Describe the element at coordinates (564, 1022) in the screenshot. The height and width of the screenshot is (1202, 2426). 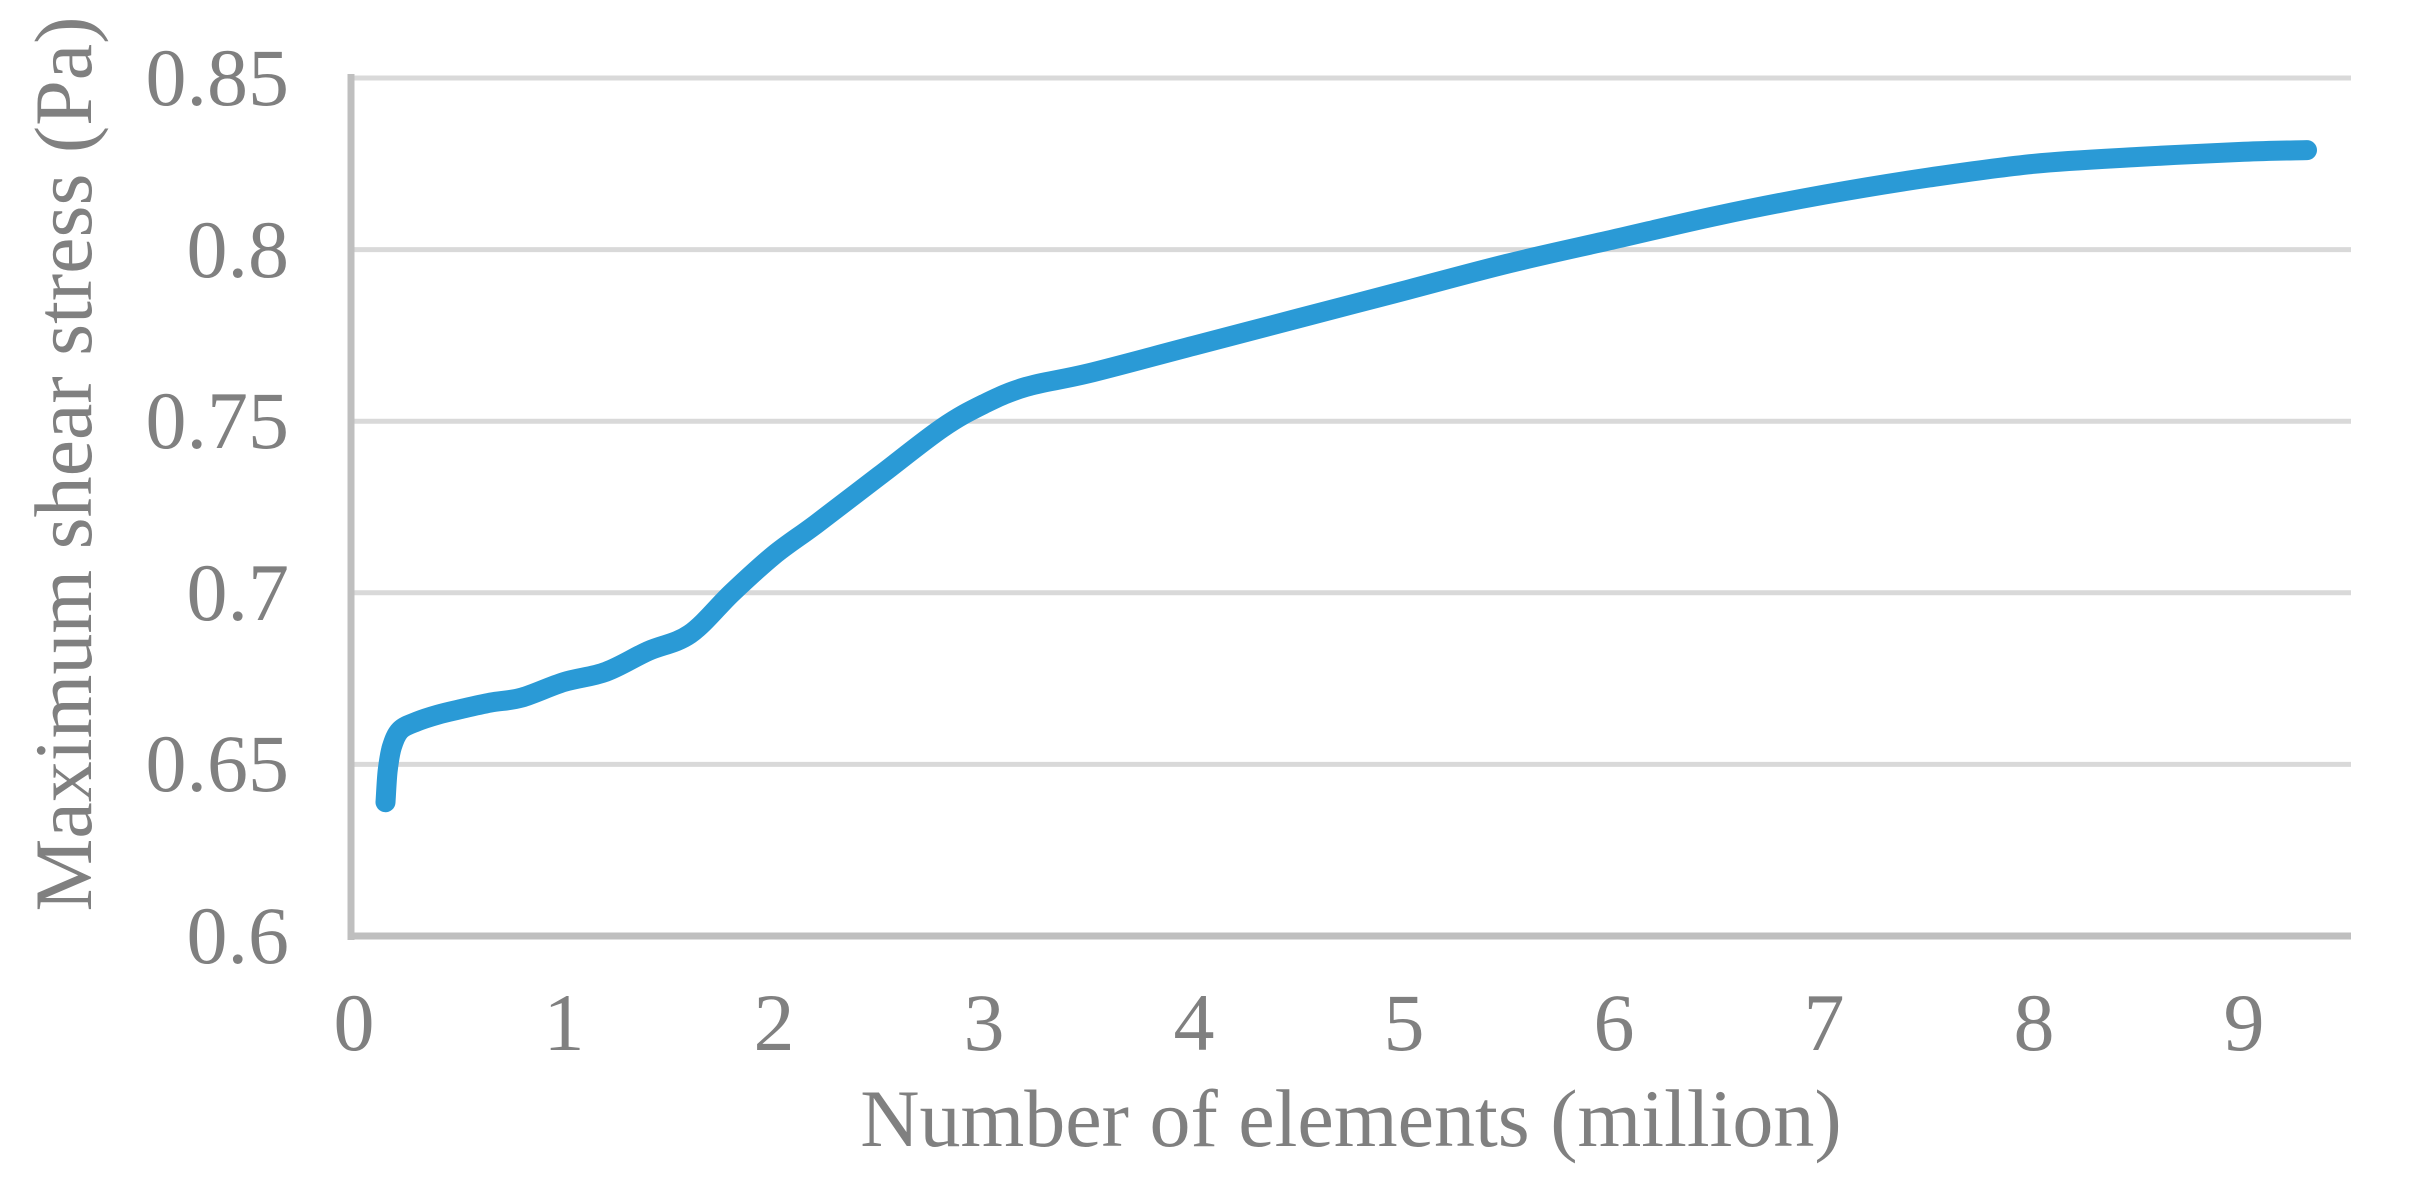
I see `x-tick-label: 1` at that location.